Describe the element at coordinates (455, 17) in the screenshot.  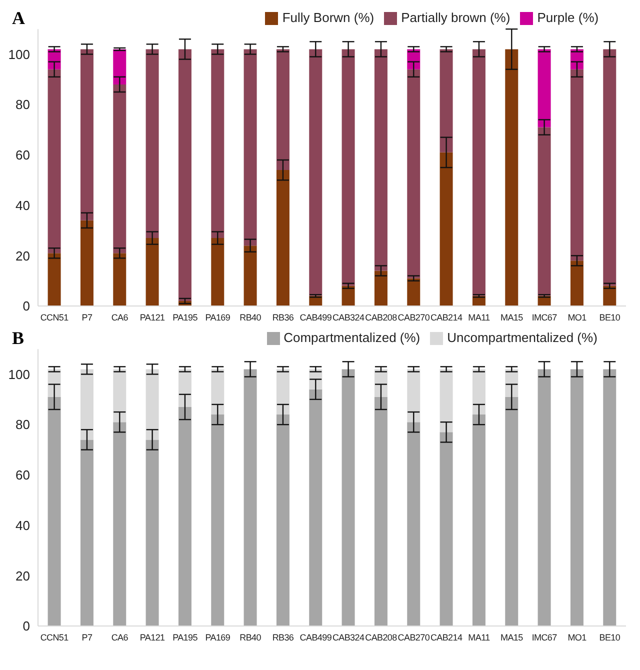
I see `legend-label: Partially brown (%)` at that location.